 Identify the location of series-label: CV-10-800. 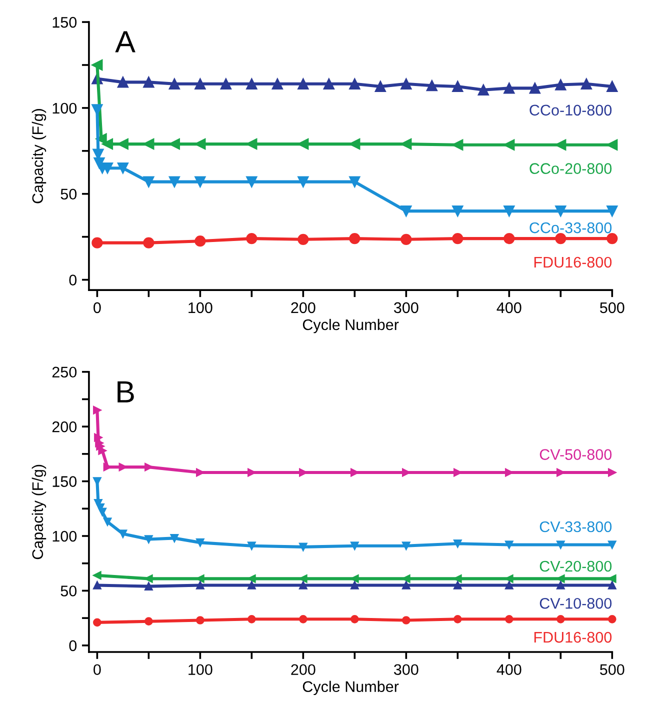
(576, 603).